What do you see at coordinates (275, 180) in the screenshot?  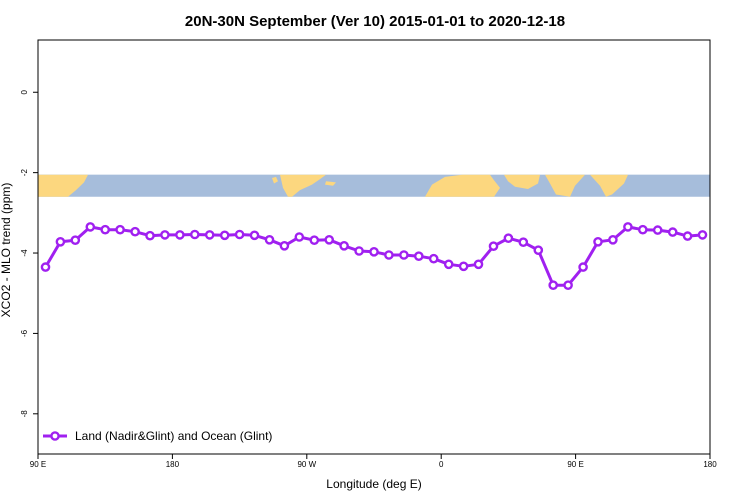 I see `map-land-hawaii` at bounding box center [275, 180].